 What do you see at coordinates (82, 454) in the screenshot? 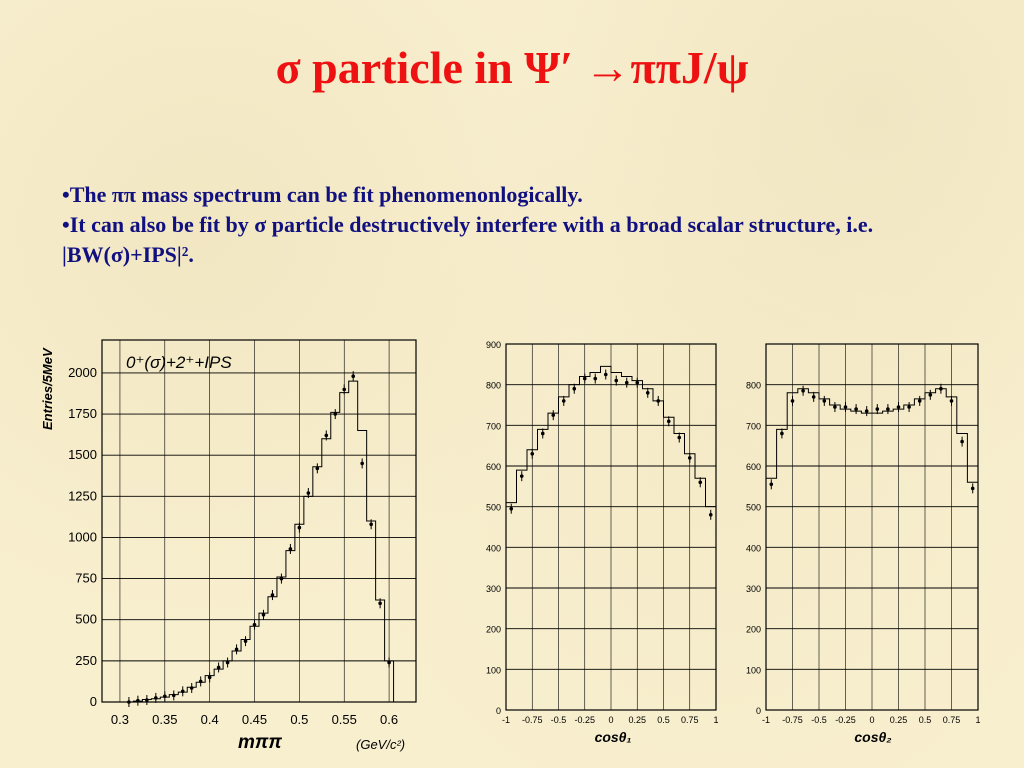
I see `y-tick-label: 1500` at bounding box center [82, 454].